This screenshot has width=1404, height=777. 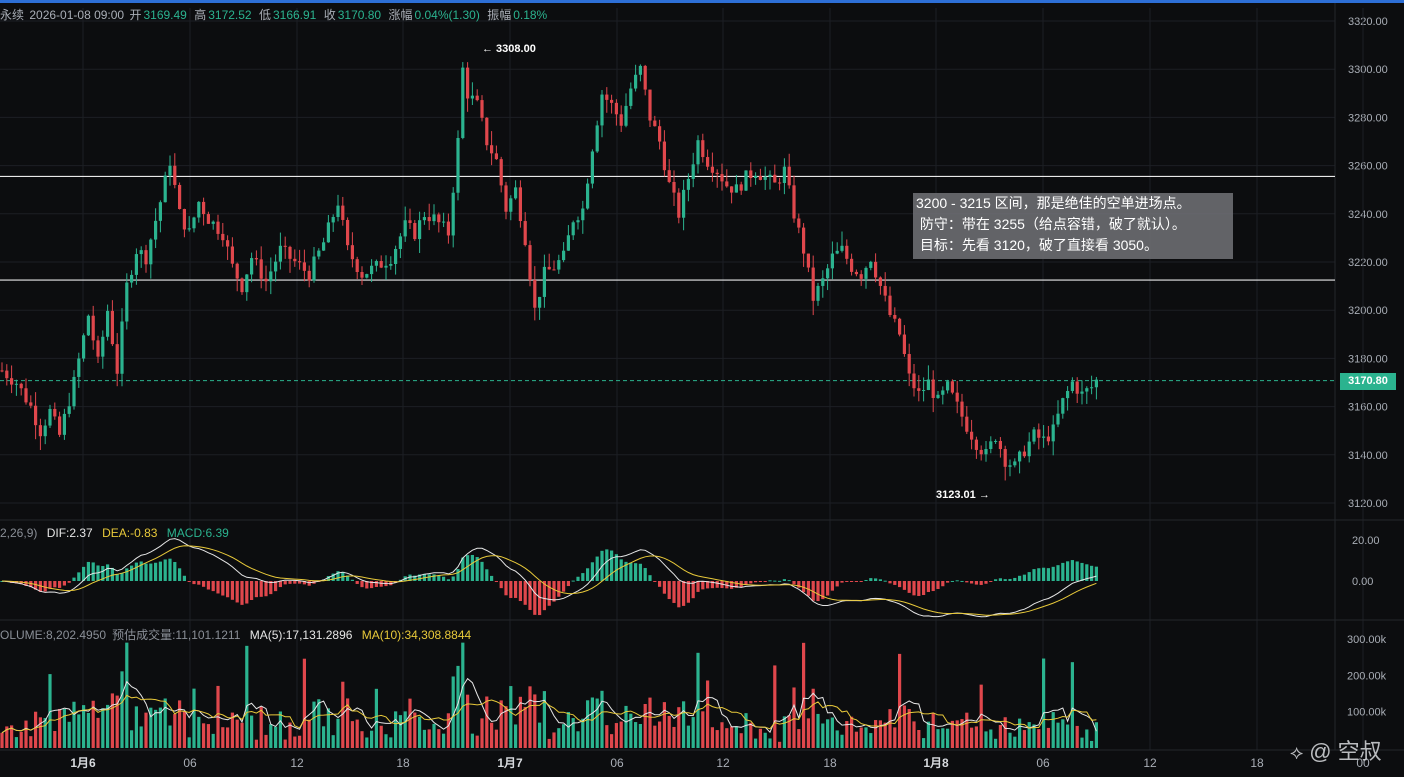 What do you see at coordinates (1362, 582) in the screenshot?
I see `macd-tick-label: 0.00` at bounding box center [1362, 582].